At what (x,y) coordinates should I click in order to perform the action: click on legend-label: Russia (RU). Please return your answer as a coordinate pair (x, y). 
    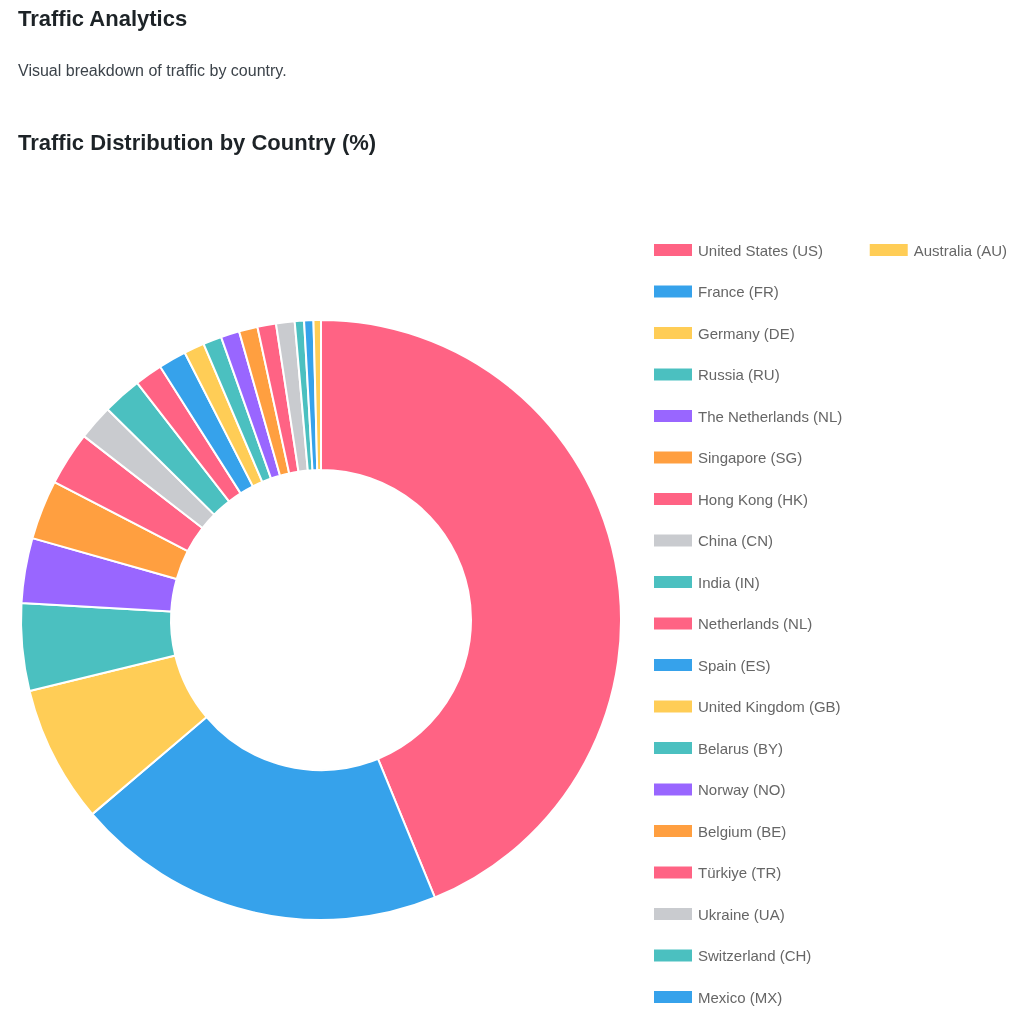
    Looking at the image, I should click on (739, 374).